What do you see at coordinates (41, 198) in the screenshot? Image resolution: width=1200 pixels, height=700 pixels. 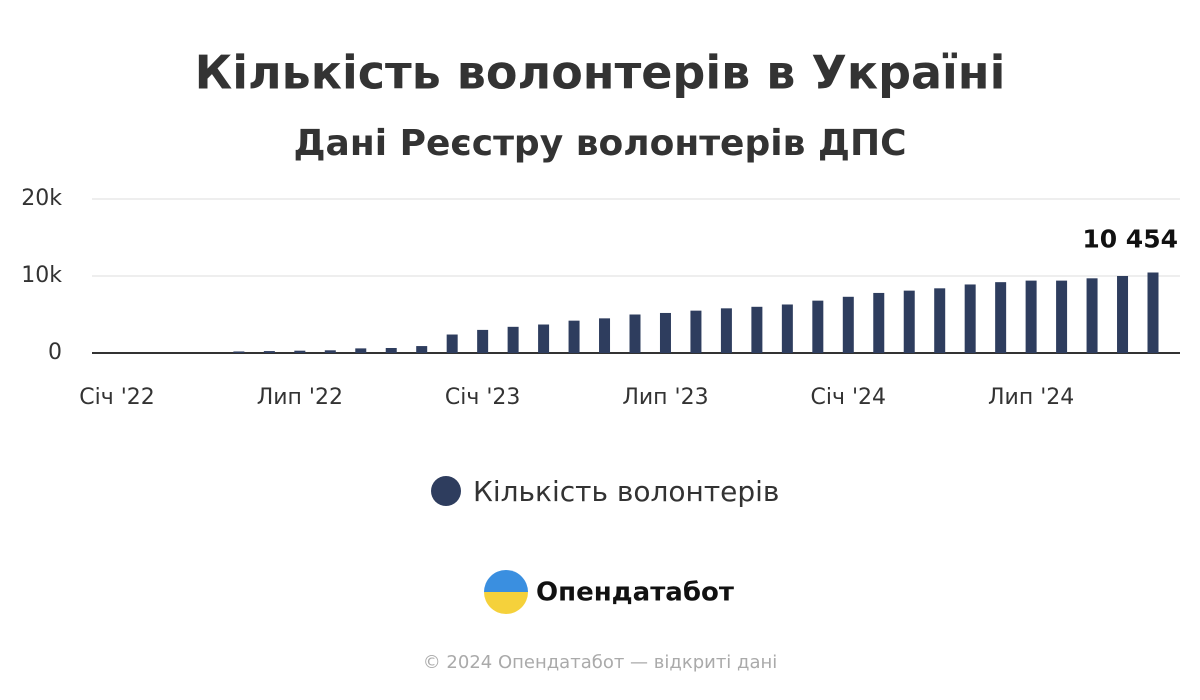 I see `y-tick-label: 20k` at bounding box center [41, 198].